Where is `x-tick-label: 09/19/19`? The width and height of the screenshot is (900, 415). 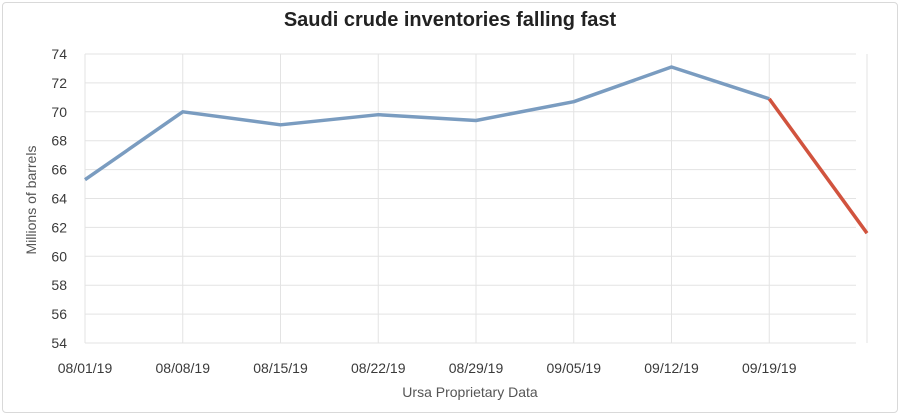
x-tick-label: 09/19/19 is located at coordinates (769, 368).